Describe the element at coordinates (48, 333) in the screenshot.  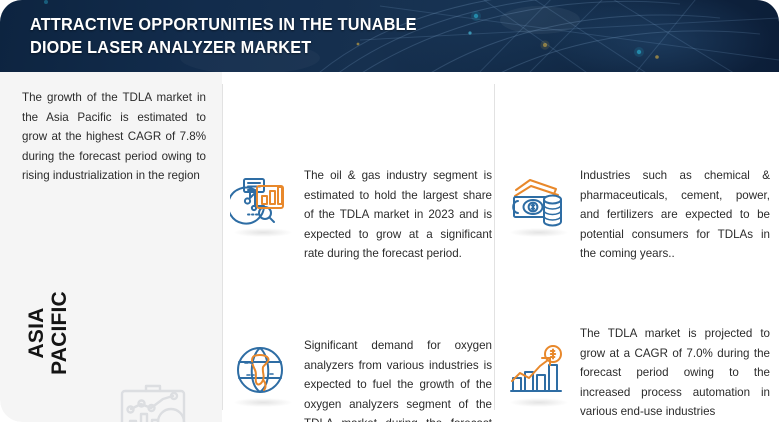
I see `region-label-asia-pacific: ASIA PACIFIC` at that location.